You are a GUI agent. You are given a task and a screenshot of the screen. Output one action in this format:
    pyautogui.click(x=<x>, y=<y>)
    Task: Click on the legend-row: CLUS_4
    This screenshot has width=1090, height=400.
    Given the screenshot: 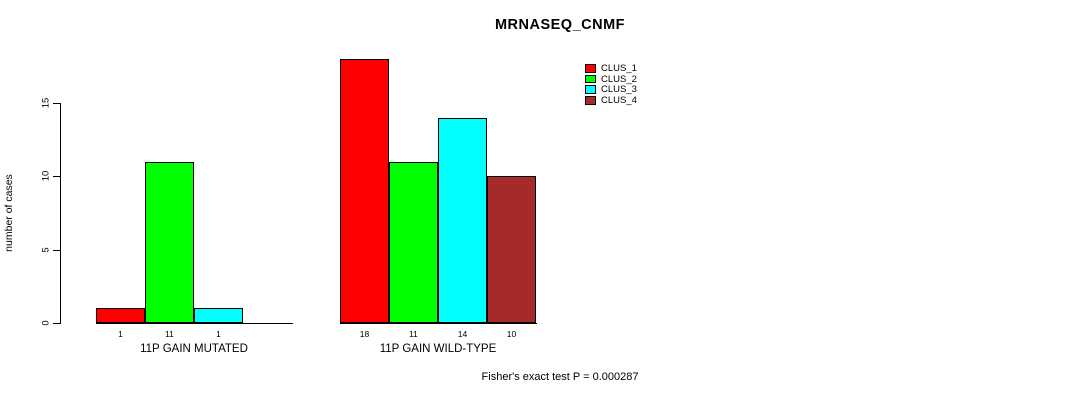 What is the action you would take?
    pyautogui.click(x=611, y=100)
    